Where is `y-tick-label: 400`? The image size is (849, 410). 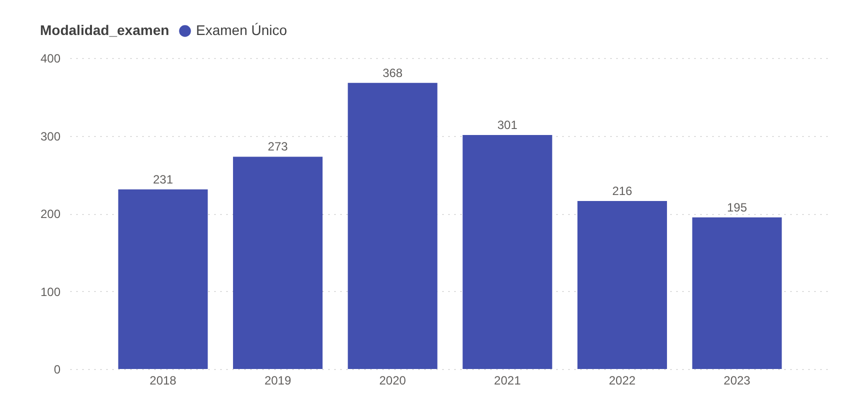 y-tick-label: 400 is located at coordinates (50, 59).